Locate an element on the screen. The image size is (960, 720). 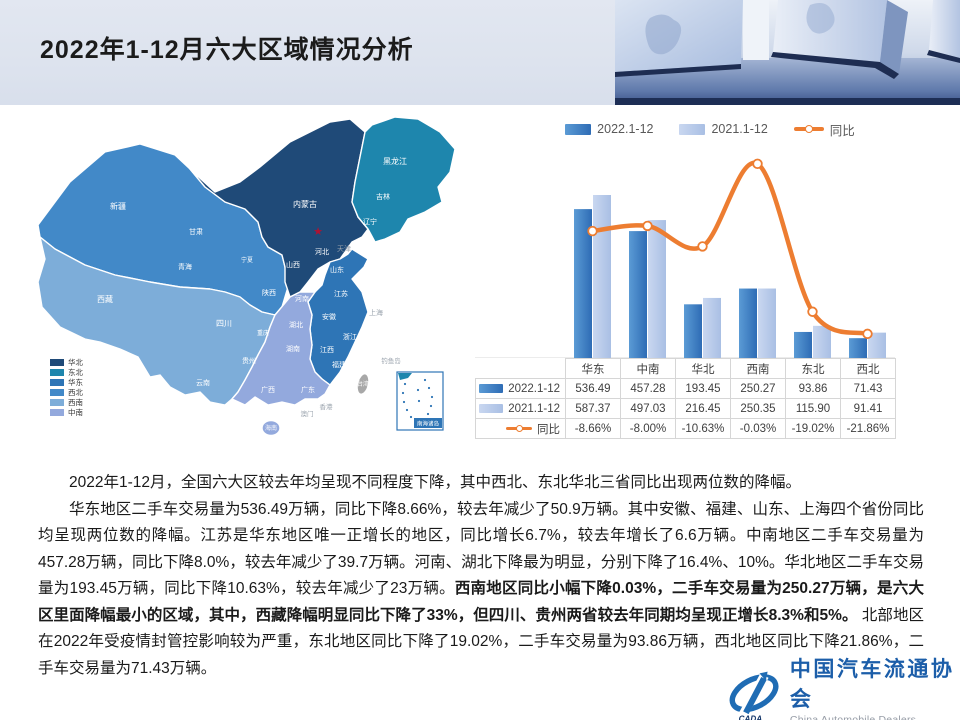
province-label: 四川 is located at coordinates (224, 323).